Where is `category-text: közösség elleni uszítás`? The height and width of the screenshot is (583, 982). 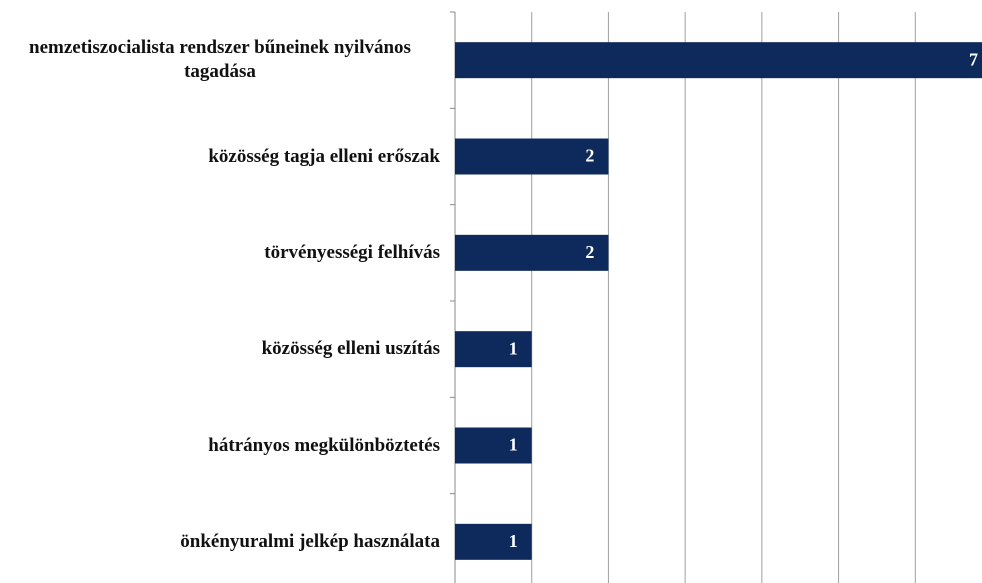 category-text: közösség elleni uszítás is located at coordinates (350, 349).